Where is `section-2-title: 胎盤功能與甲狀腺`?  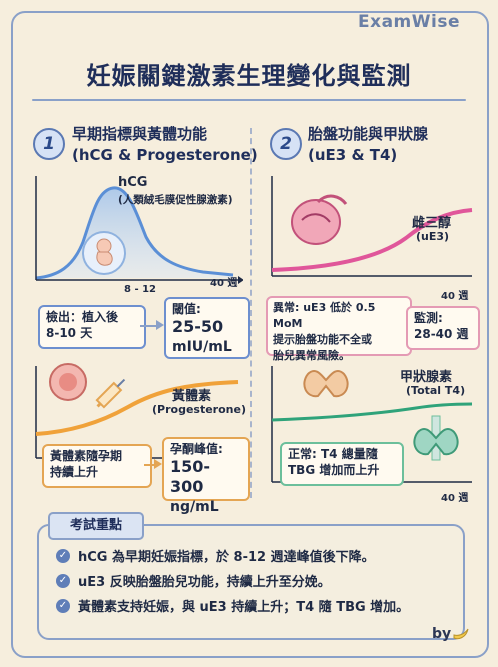 section-2-title: 胎盤功能與甲狀腺 is located at coordinates (368, 134).